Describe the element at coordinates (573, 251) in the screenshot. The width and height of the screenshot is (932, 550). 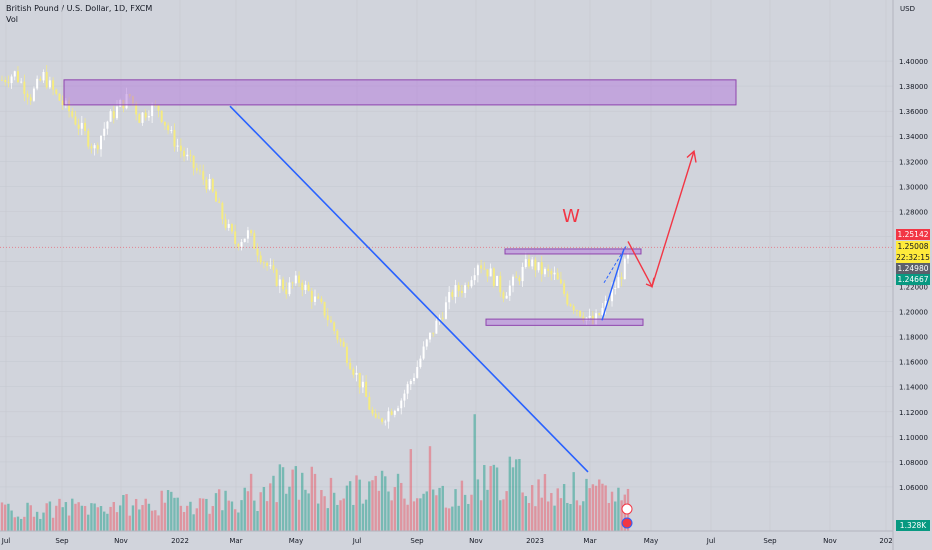
I see `range-top-zone` at that location.